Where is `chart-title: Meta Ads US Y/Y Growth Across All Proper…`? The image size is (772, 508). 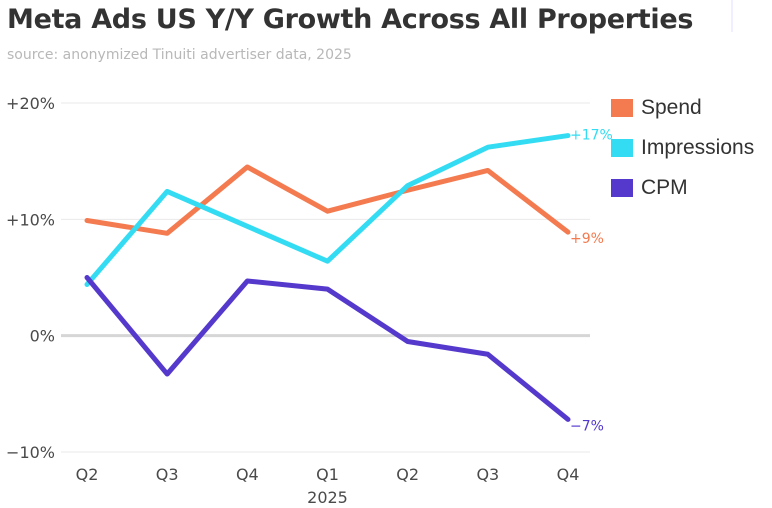 chart-title: Meta Ads US Y/Y Growth Across All Proper… is located at coordinates (350, 19).